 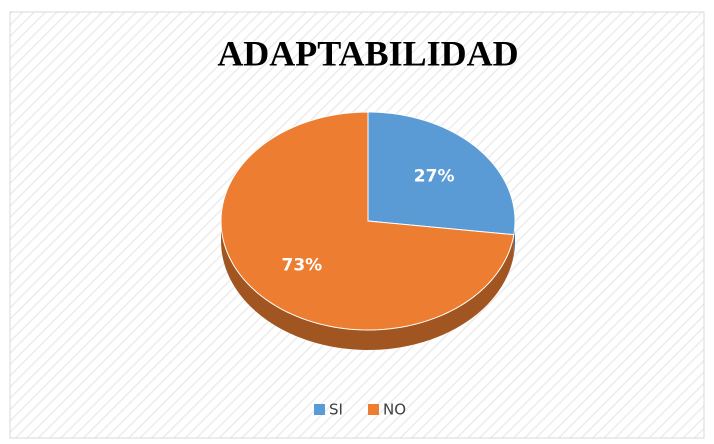 I want to click on pie-slice, so click(x=441, y=173).